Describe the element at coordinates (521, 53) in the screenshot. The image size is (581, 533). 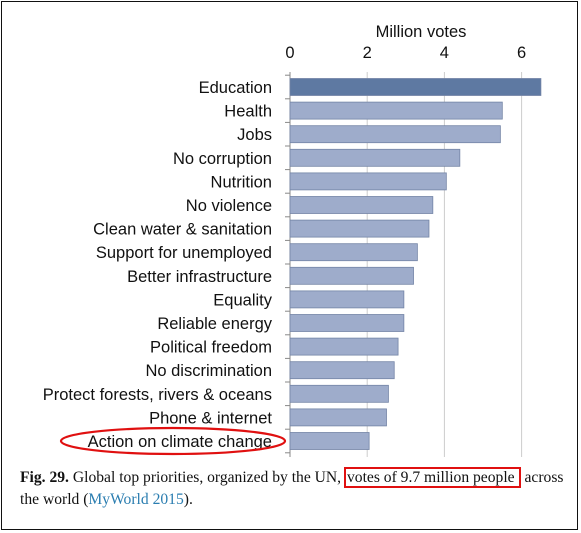
I see `x-tick-label: 6` at that location.